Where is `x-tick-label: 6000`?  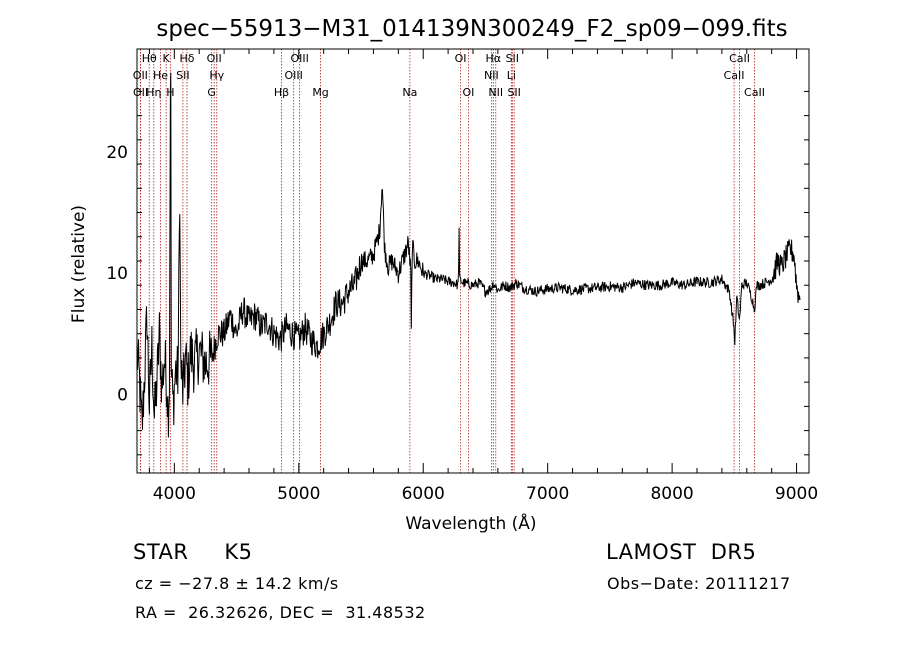
x-tick-label: 6000 is located at coordinates (423, 494).